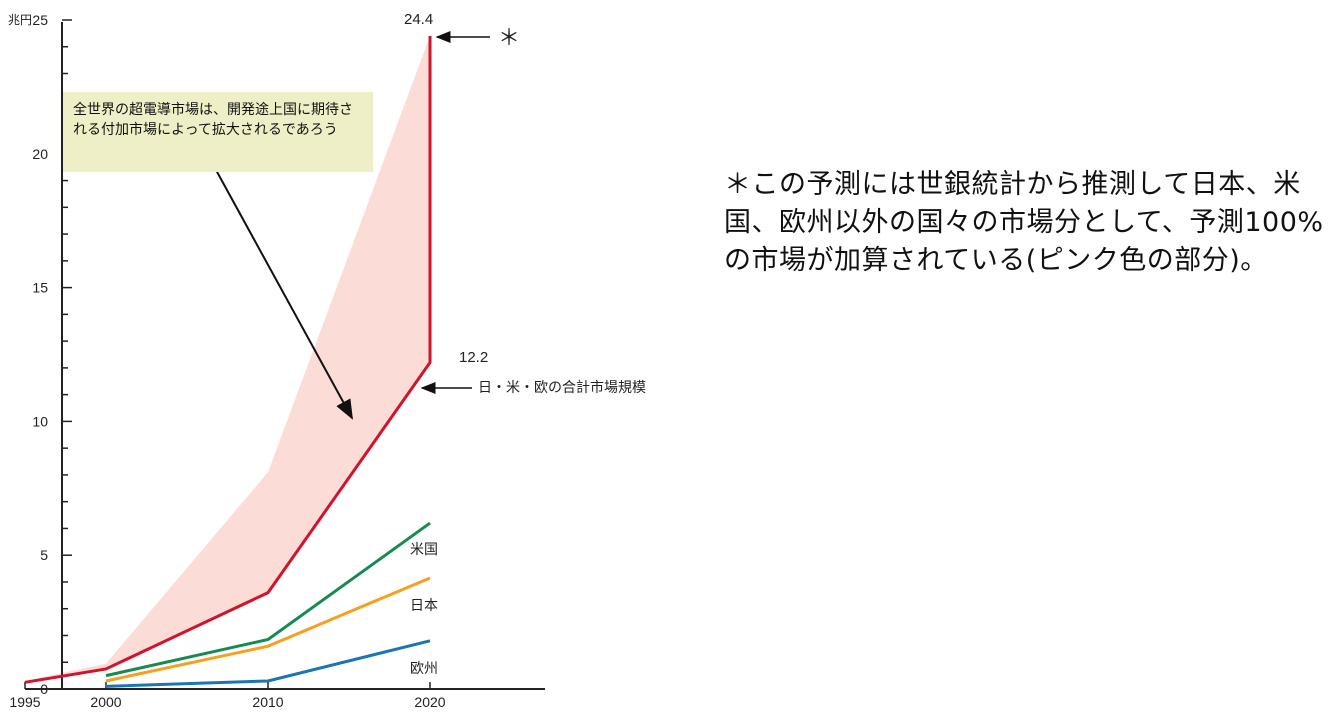 The image size is (1338, 715). What do you see at coordinates (562, 387) in the screenshot?
I see `total-series-label: 日・米・欧の合計市場規模` at bounding box center [562, 387].